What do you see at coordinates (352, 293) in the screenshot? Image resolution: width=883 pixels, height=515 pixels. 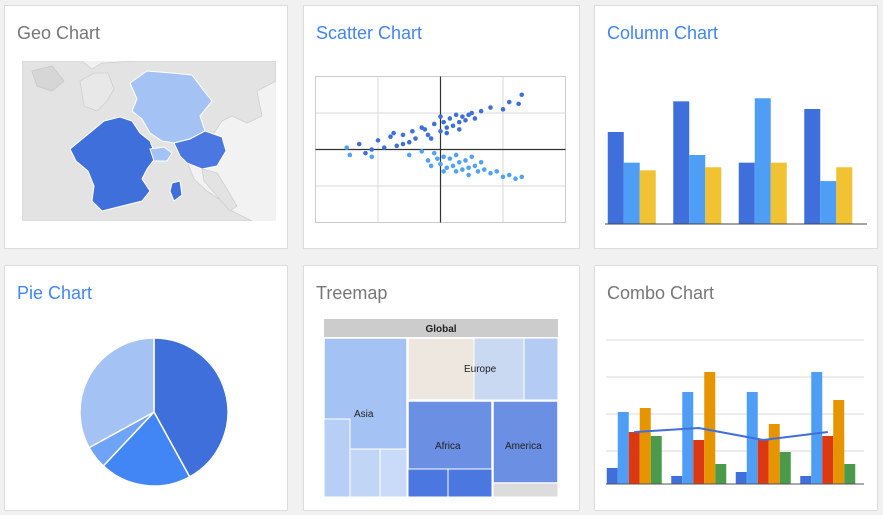 I see `card-title: Treemap` at bounding box center [352, 293].